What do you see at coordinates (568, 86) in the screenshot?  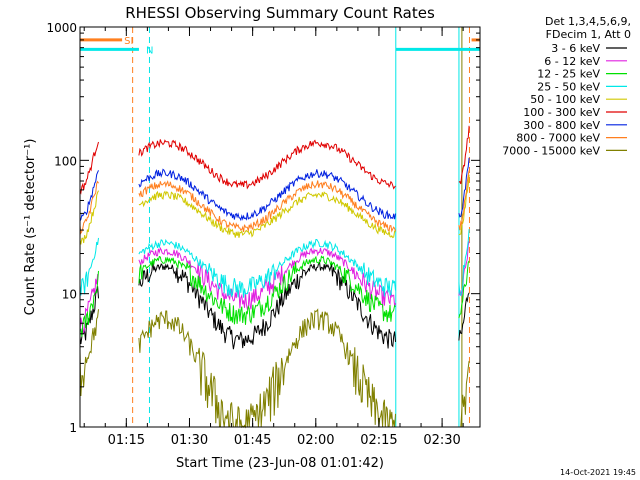 I see `legend-label: 25 - 50 keV` at bounding box center [568, 86].